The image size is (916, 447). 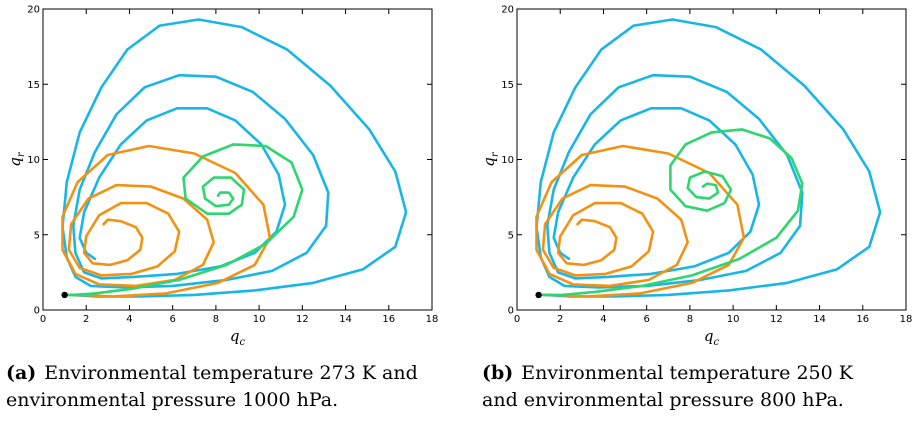 I want to click on caption-b-tag: (b), so click(x=498, y=373).